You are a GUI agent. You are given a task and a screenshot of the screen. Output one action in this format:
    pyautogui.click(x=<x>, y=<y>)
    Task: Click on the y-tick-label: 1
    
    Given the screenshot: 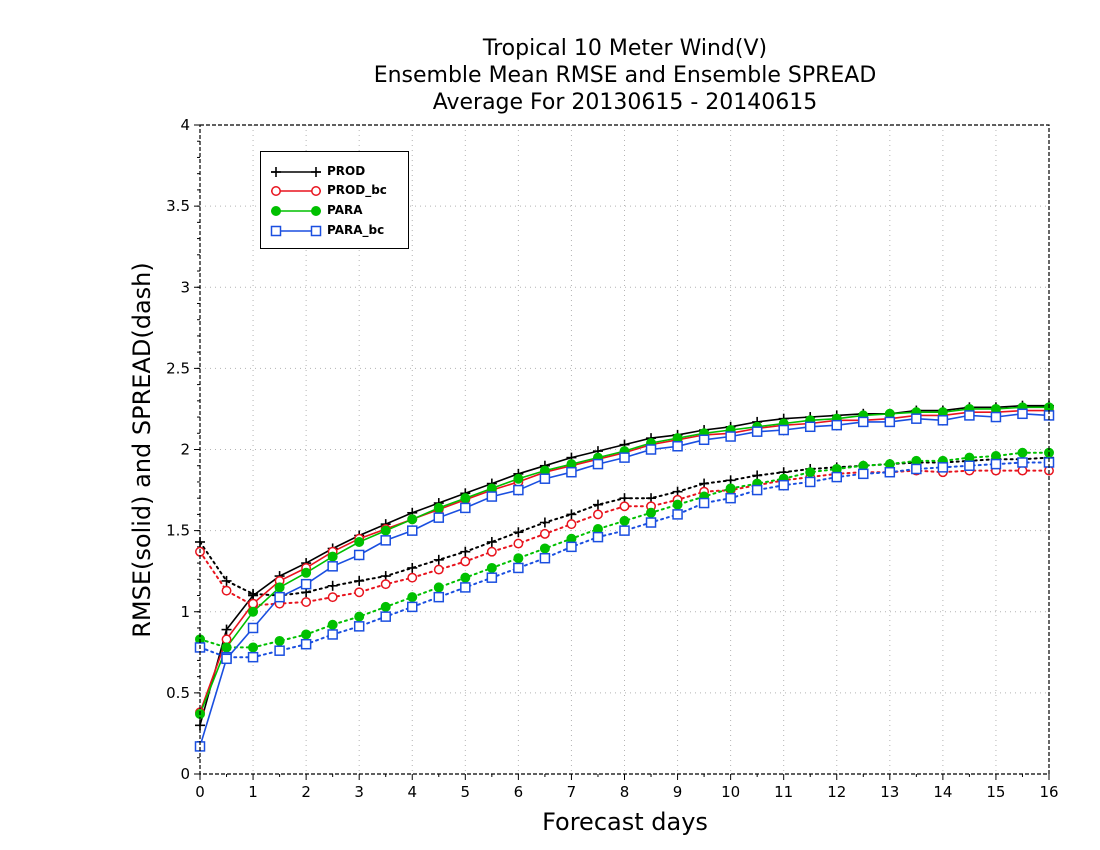 What is the action you would take?
    pyautogui.click(x=185, y=612)
    